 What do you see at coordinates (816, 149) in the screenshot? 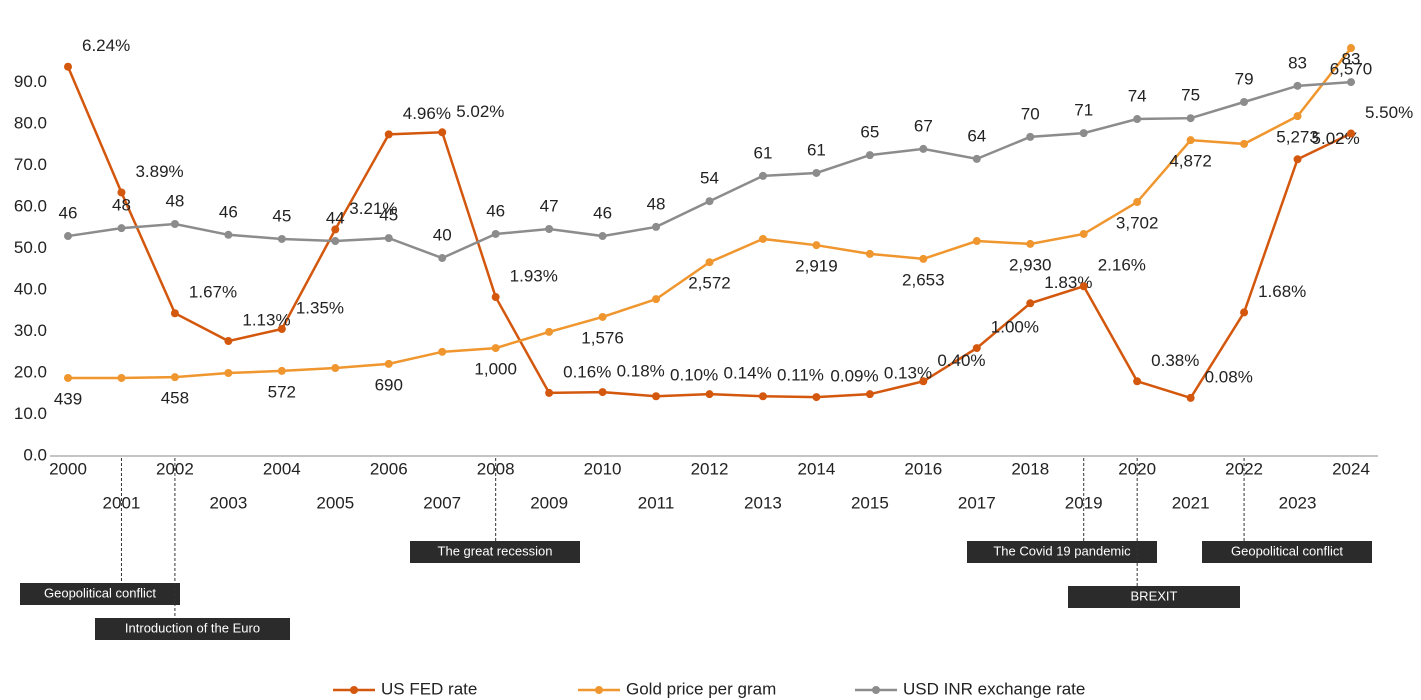
I see `data-label: 61` at bounding box center [816, 149].